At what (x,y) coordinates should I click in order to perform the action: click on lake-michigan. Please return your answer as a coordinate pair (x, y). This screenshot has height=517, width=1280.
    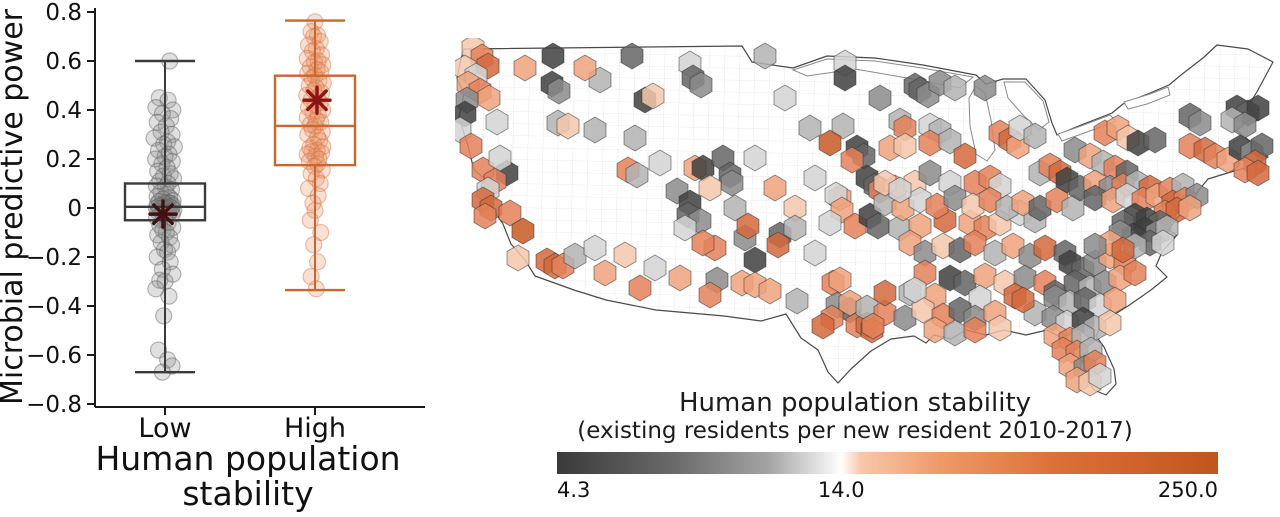
    Looking at the image, I should click on (982, 123).